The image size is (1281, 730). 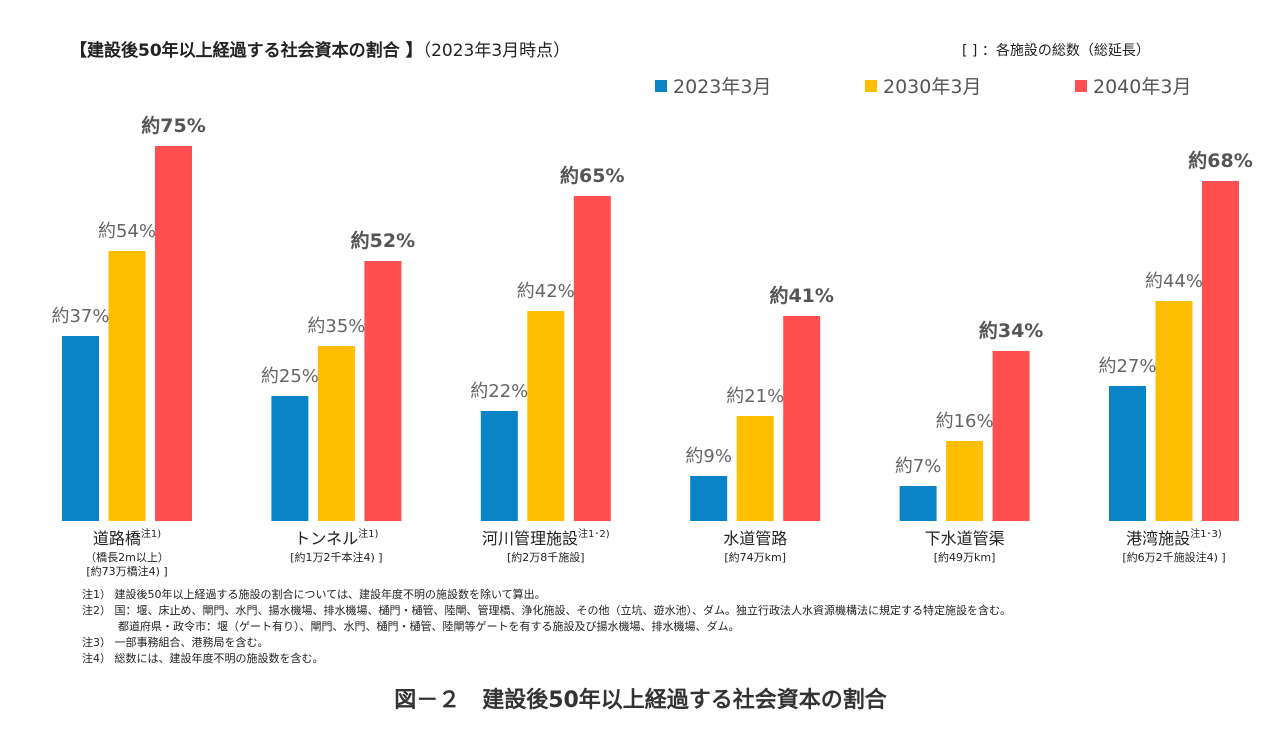 I want to click on category-label: 水道管路, so click(x=755, y=538).